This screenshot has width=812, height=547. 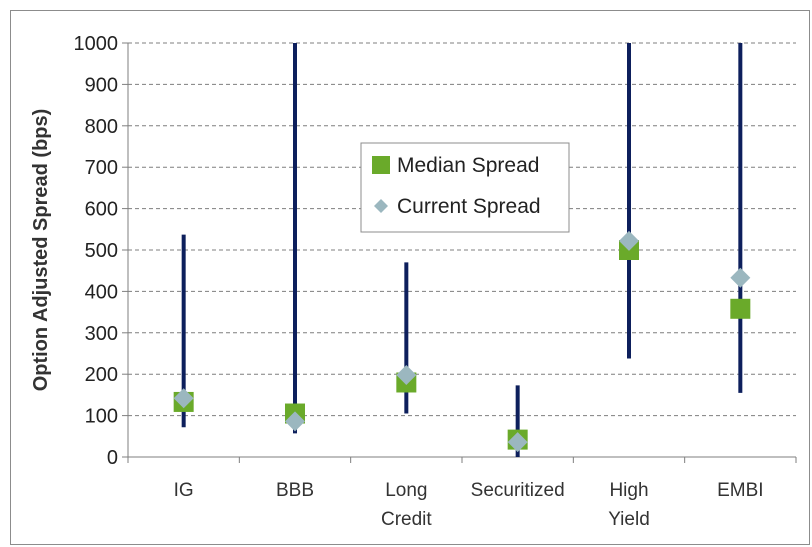 I want to click on y-tick-label: 300, so click(x=101, y=334).